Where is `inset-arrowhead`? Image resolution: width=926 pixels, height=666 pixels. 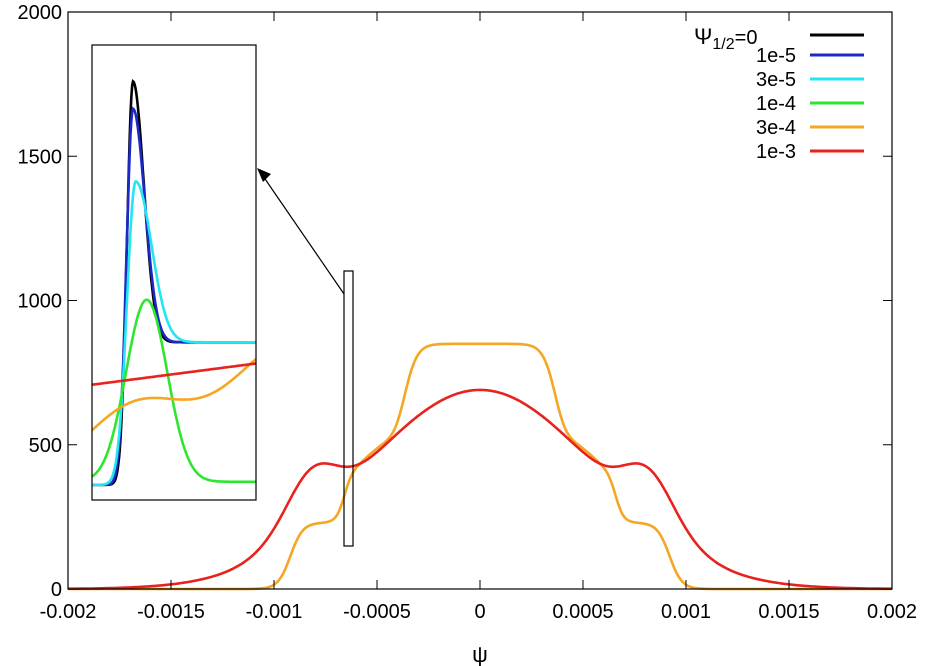
inset-arrowhead is located at coordinates (264, 175).